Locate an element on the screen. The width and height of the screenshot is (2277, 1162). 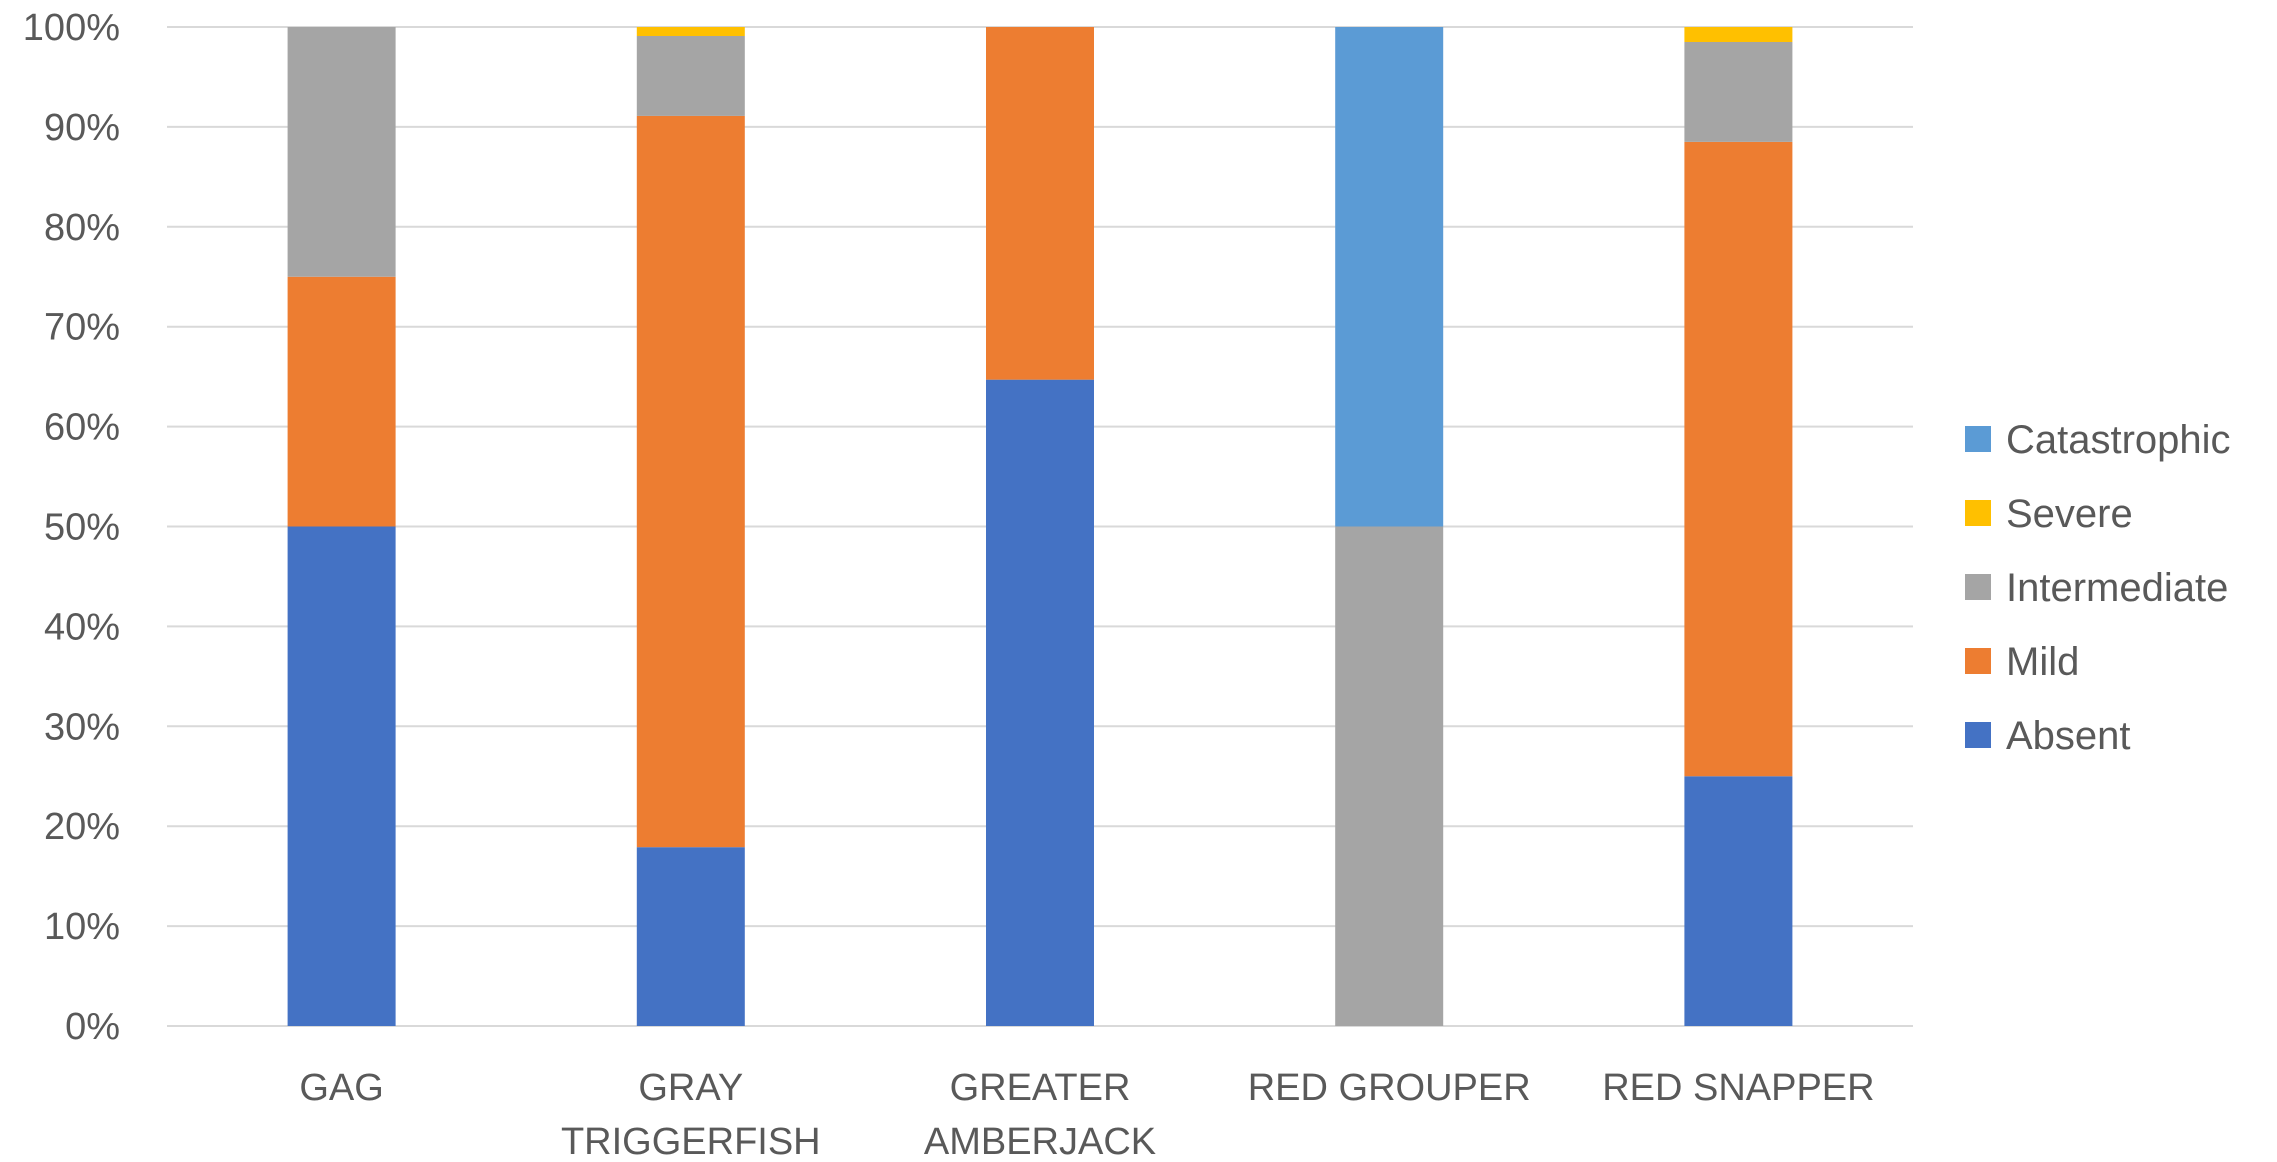
x-category-label: RED GROUPER is located at coordinates (1389, 1088).